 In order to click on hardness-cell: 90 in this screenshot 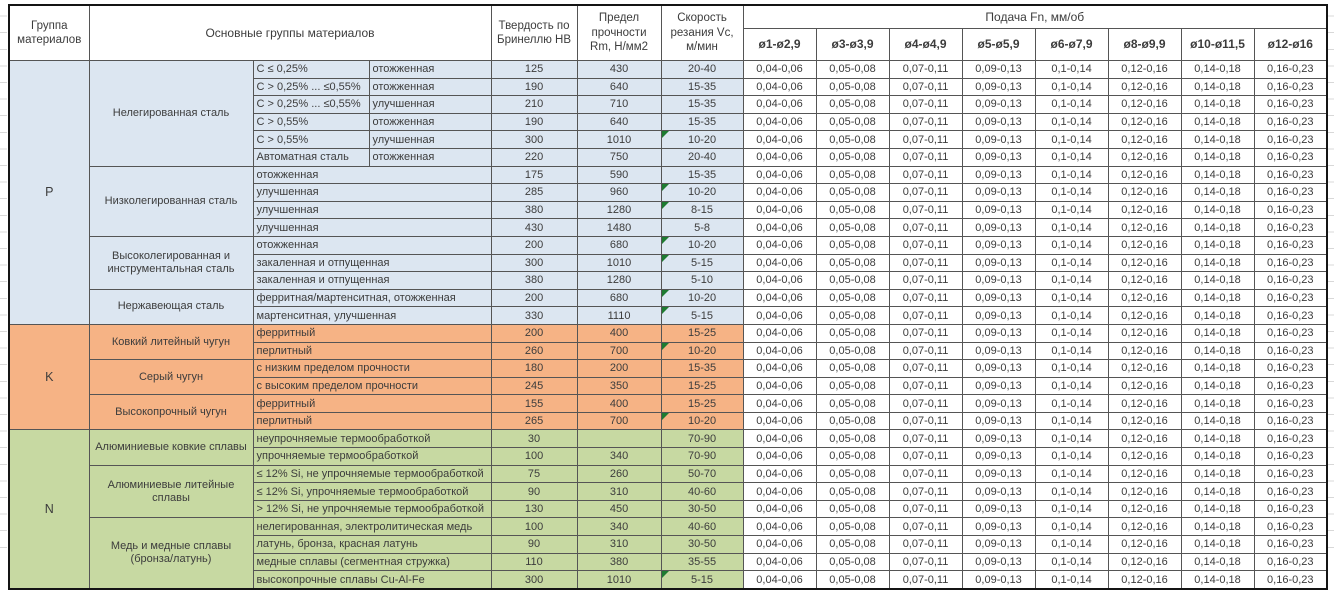, I will do `click(534, 544)`.